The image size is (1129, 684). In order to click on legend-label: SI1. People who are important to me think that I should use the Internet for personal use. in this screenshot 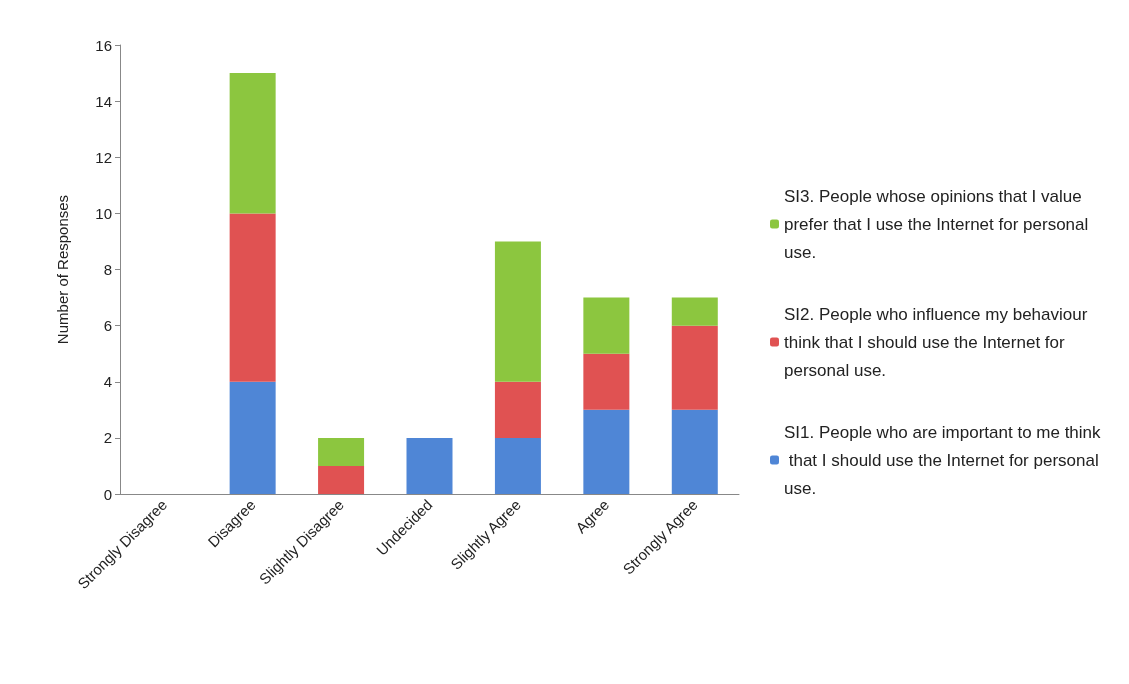, I will do `click(944, 460)`.